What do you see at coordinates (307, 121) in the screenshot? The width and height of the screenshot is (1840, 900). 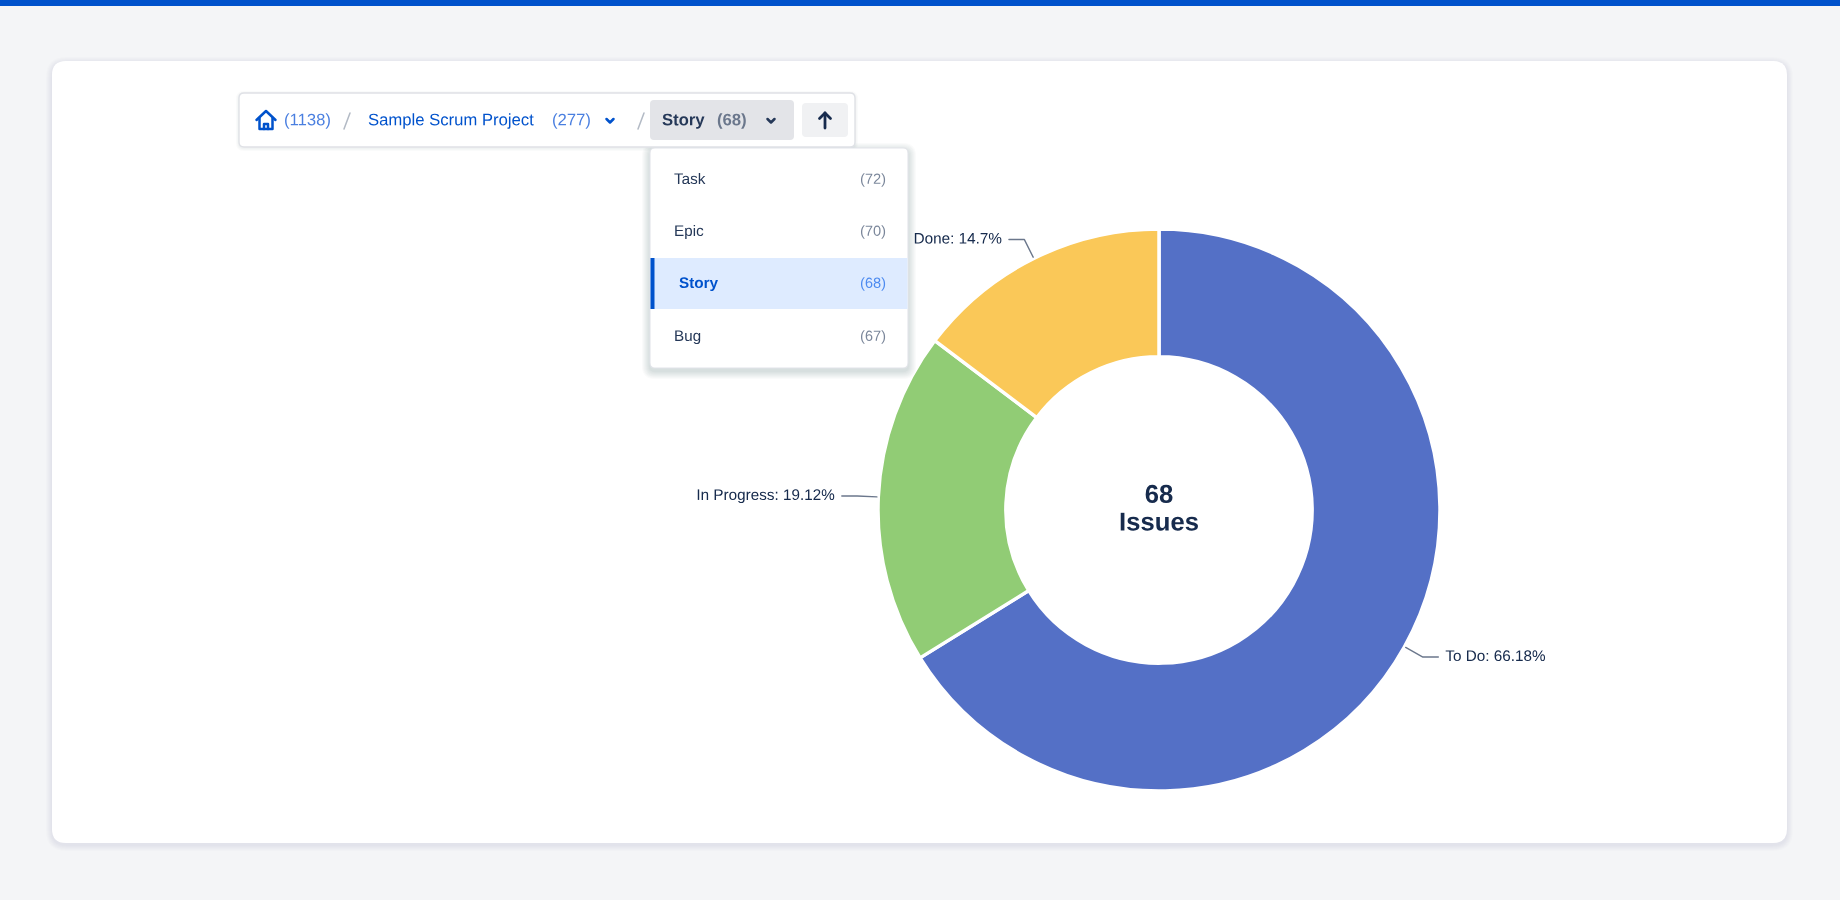 I see `text: (1138)` at bounding box center [307, 121].